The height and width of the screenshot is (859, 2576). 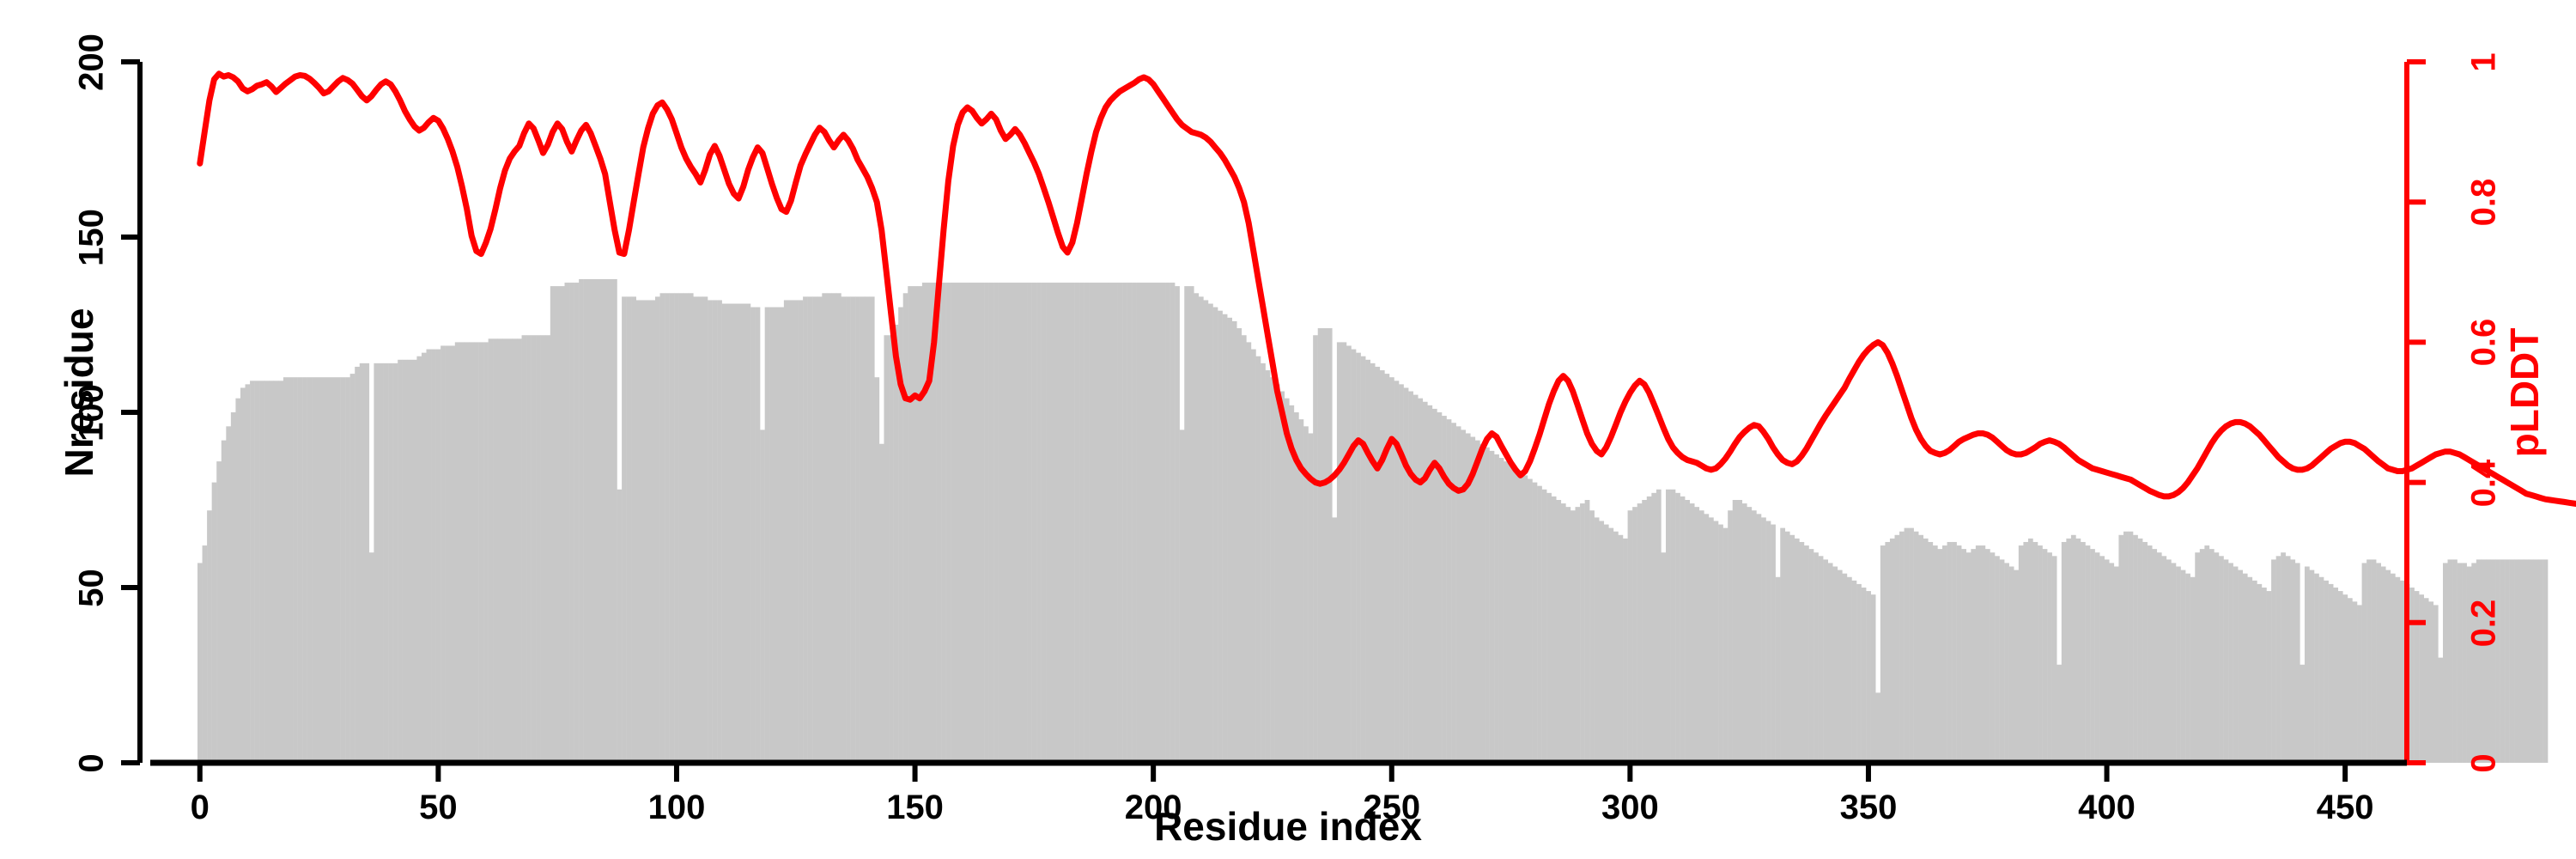 What do you see at coordinates (2484, 343) in the screenshot?
I see `y2-tick-label: 0.6` at bounding box center [2484, 343].